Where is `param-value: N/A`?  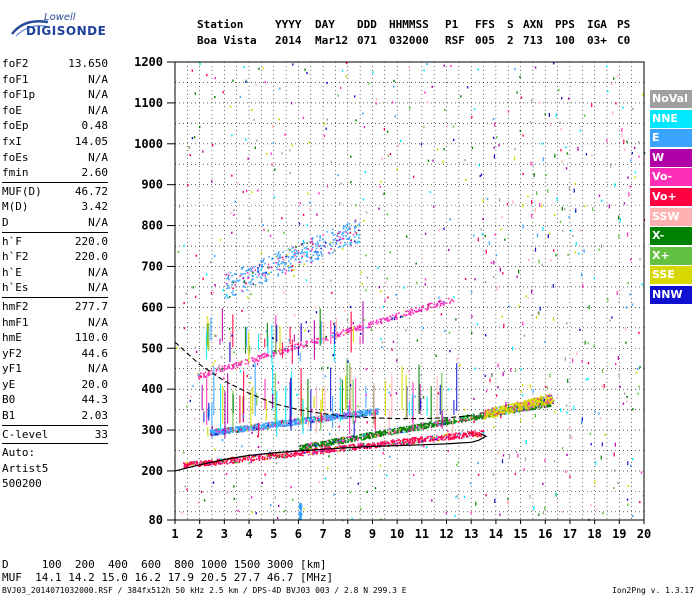 param-value: N/A is located at coordinates (98, 79).